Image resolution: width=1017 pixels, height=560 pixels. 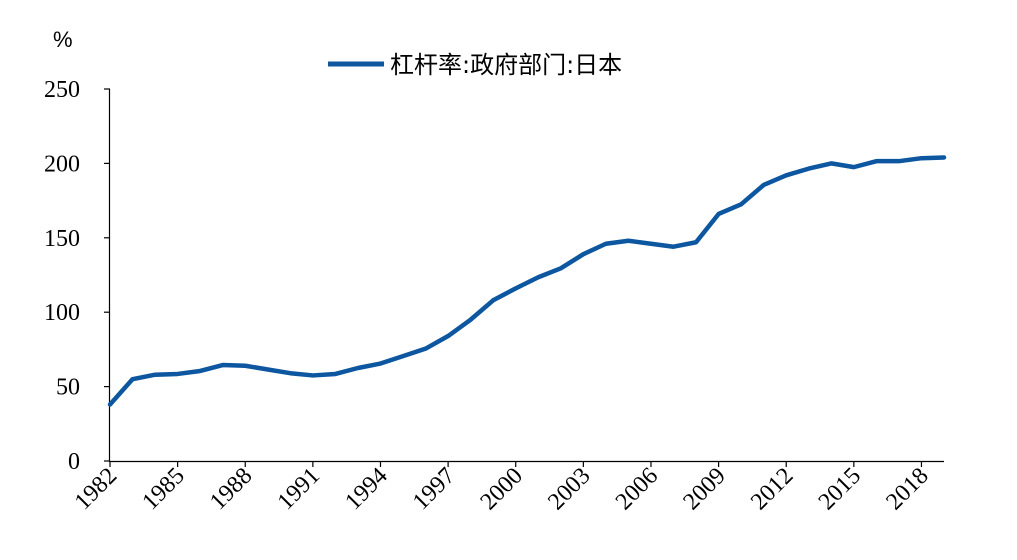 What do you see at coordinates (74, 462) in the screenshot?
I see `y-tick-label: 0` at bounding box center [74, 462].